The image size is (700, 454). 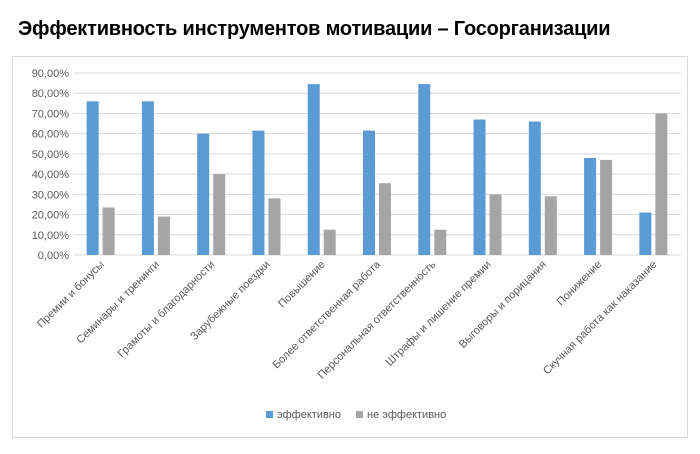 What do you see at coordinates (600, 318) in the screenshot?
I see `x-category-label: Скучная работа как наказание` at bounding box center [600, 318].